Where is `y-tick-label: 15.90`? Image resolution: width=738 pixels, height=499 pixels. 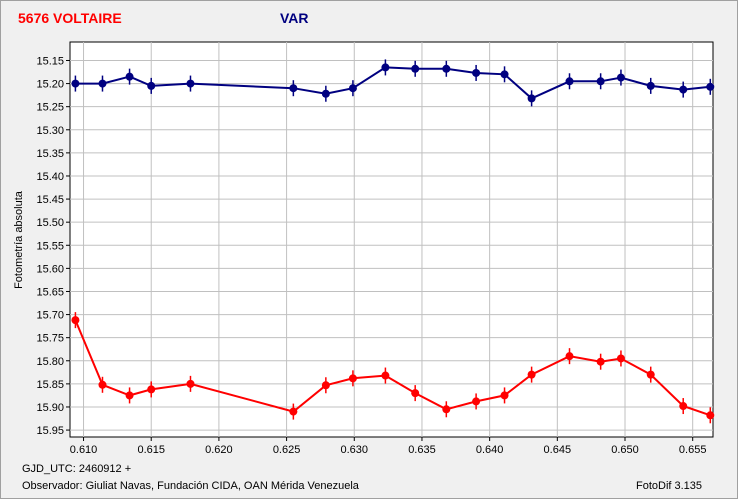 y-tick-label: 15.90 is located at coordinates (50, 408).